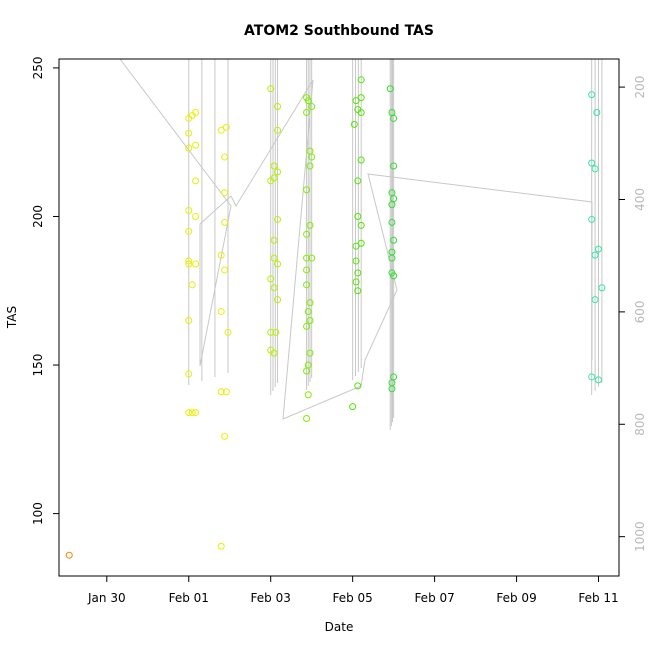 The height and width of the screenshot is (650, 650). What do you see at coordinates (38, 513) in the screenshot?
I see `y-tick-label: 100` at bounding box center [38, 513].